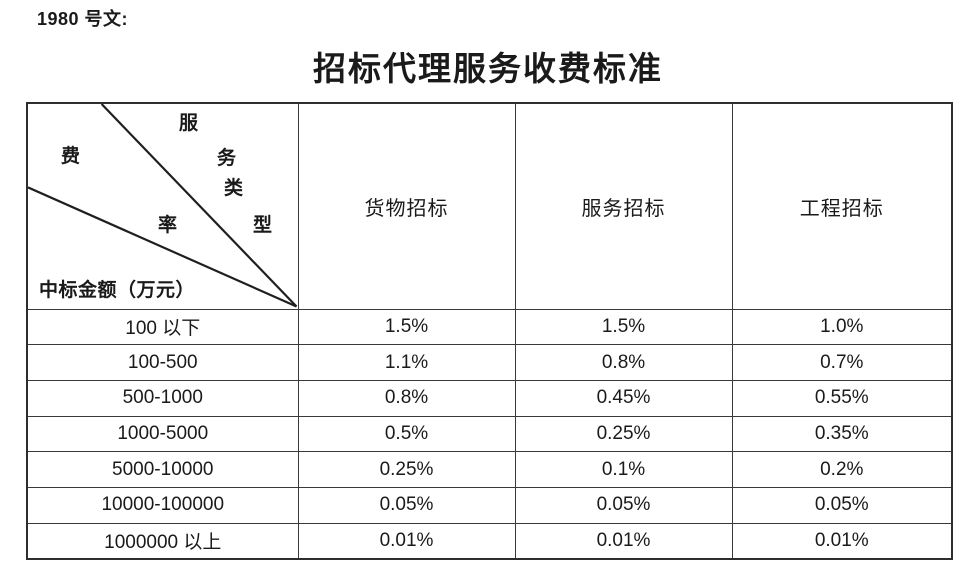 The image size is (976, 581). What do you see at coordinates (842, 206) in the screenshot?
I see `column-header-engineering: 工程招标` at bounding box center [842, 206].